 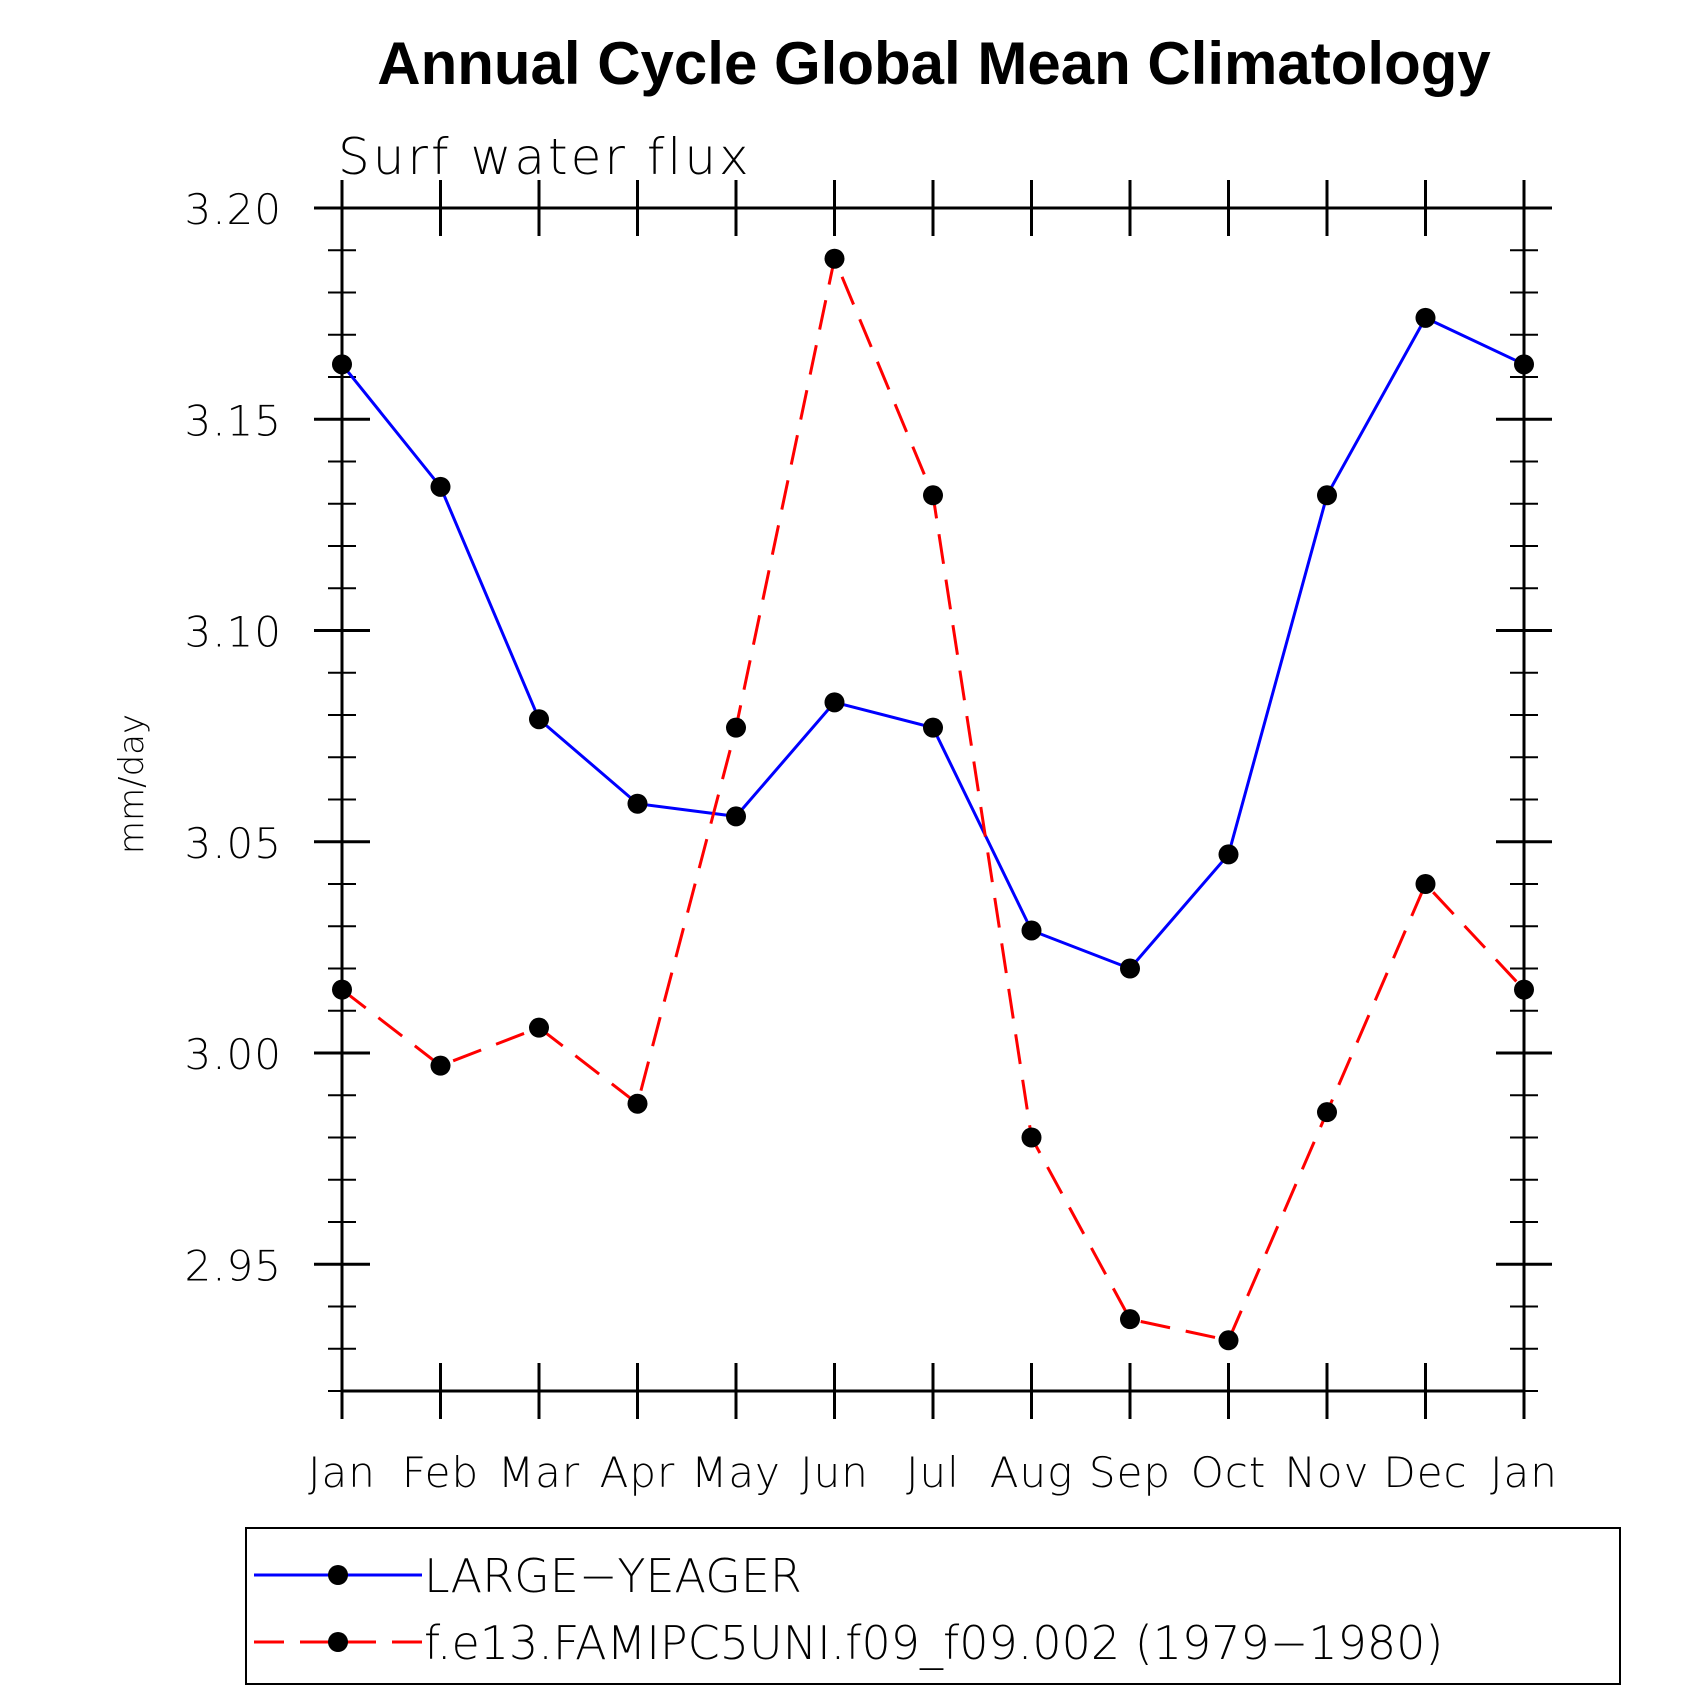 I want to click on x-tick-label: Nov, so click(x=1327, y=1472).